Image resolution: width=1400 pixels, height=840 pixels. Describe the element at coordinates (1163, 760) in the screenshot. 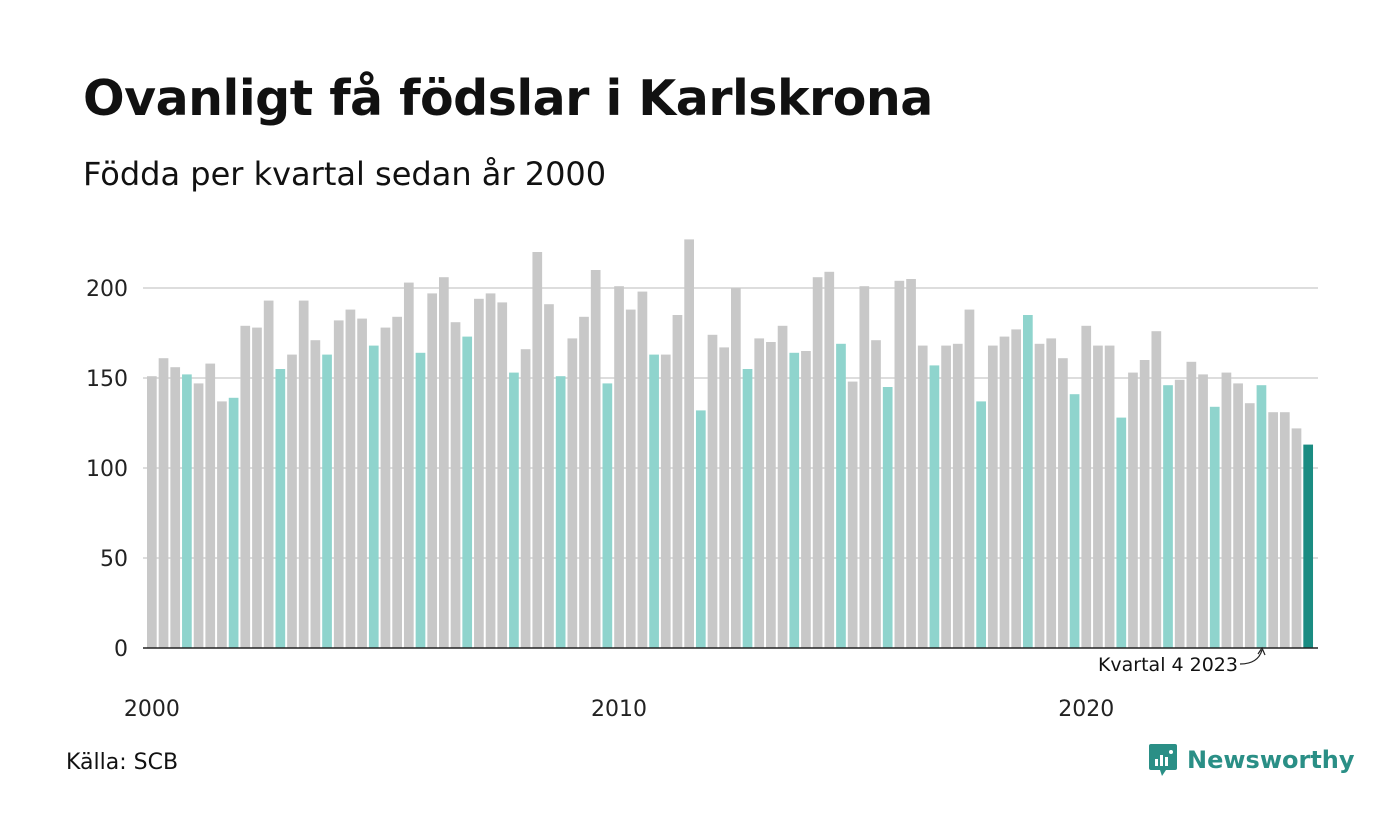

I see `newsworthy-logo-icon` at that location.